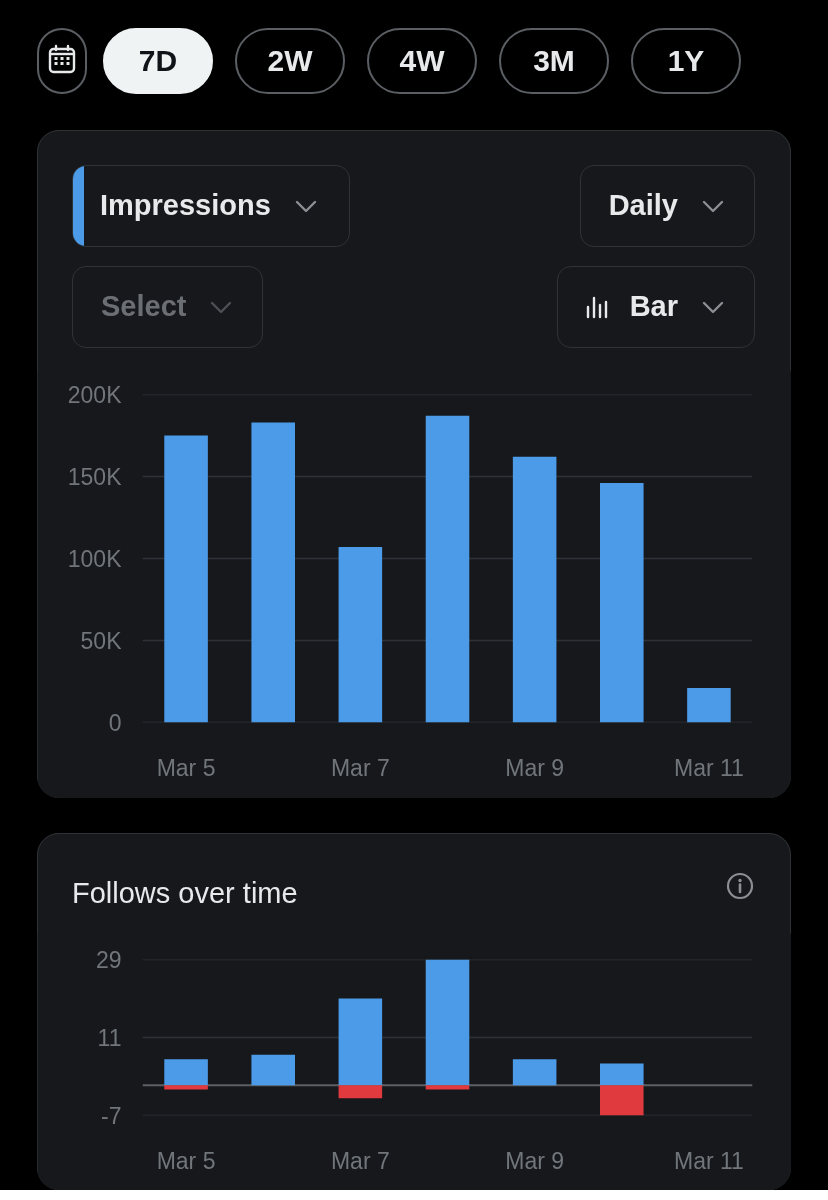 Image resolution: width=828 pixels, height=1200 pixels. I want to click on y-tick-label: -7, so click(111, 1116).